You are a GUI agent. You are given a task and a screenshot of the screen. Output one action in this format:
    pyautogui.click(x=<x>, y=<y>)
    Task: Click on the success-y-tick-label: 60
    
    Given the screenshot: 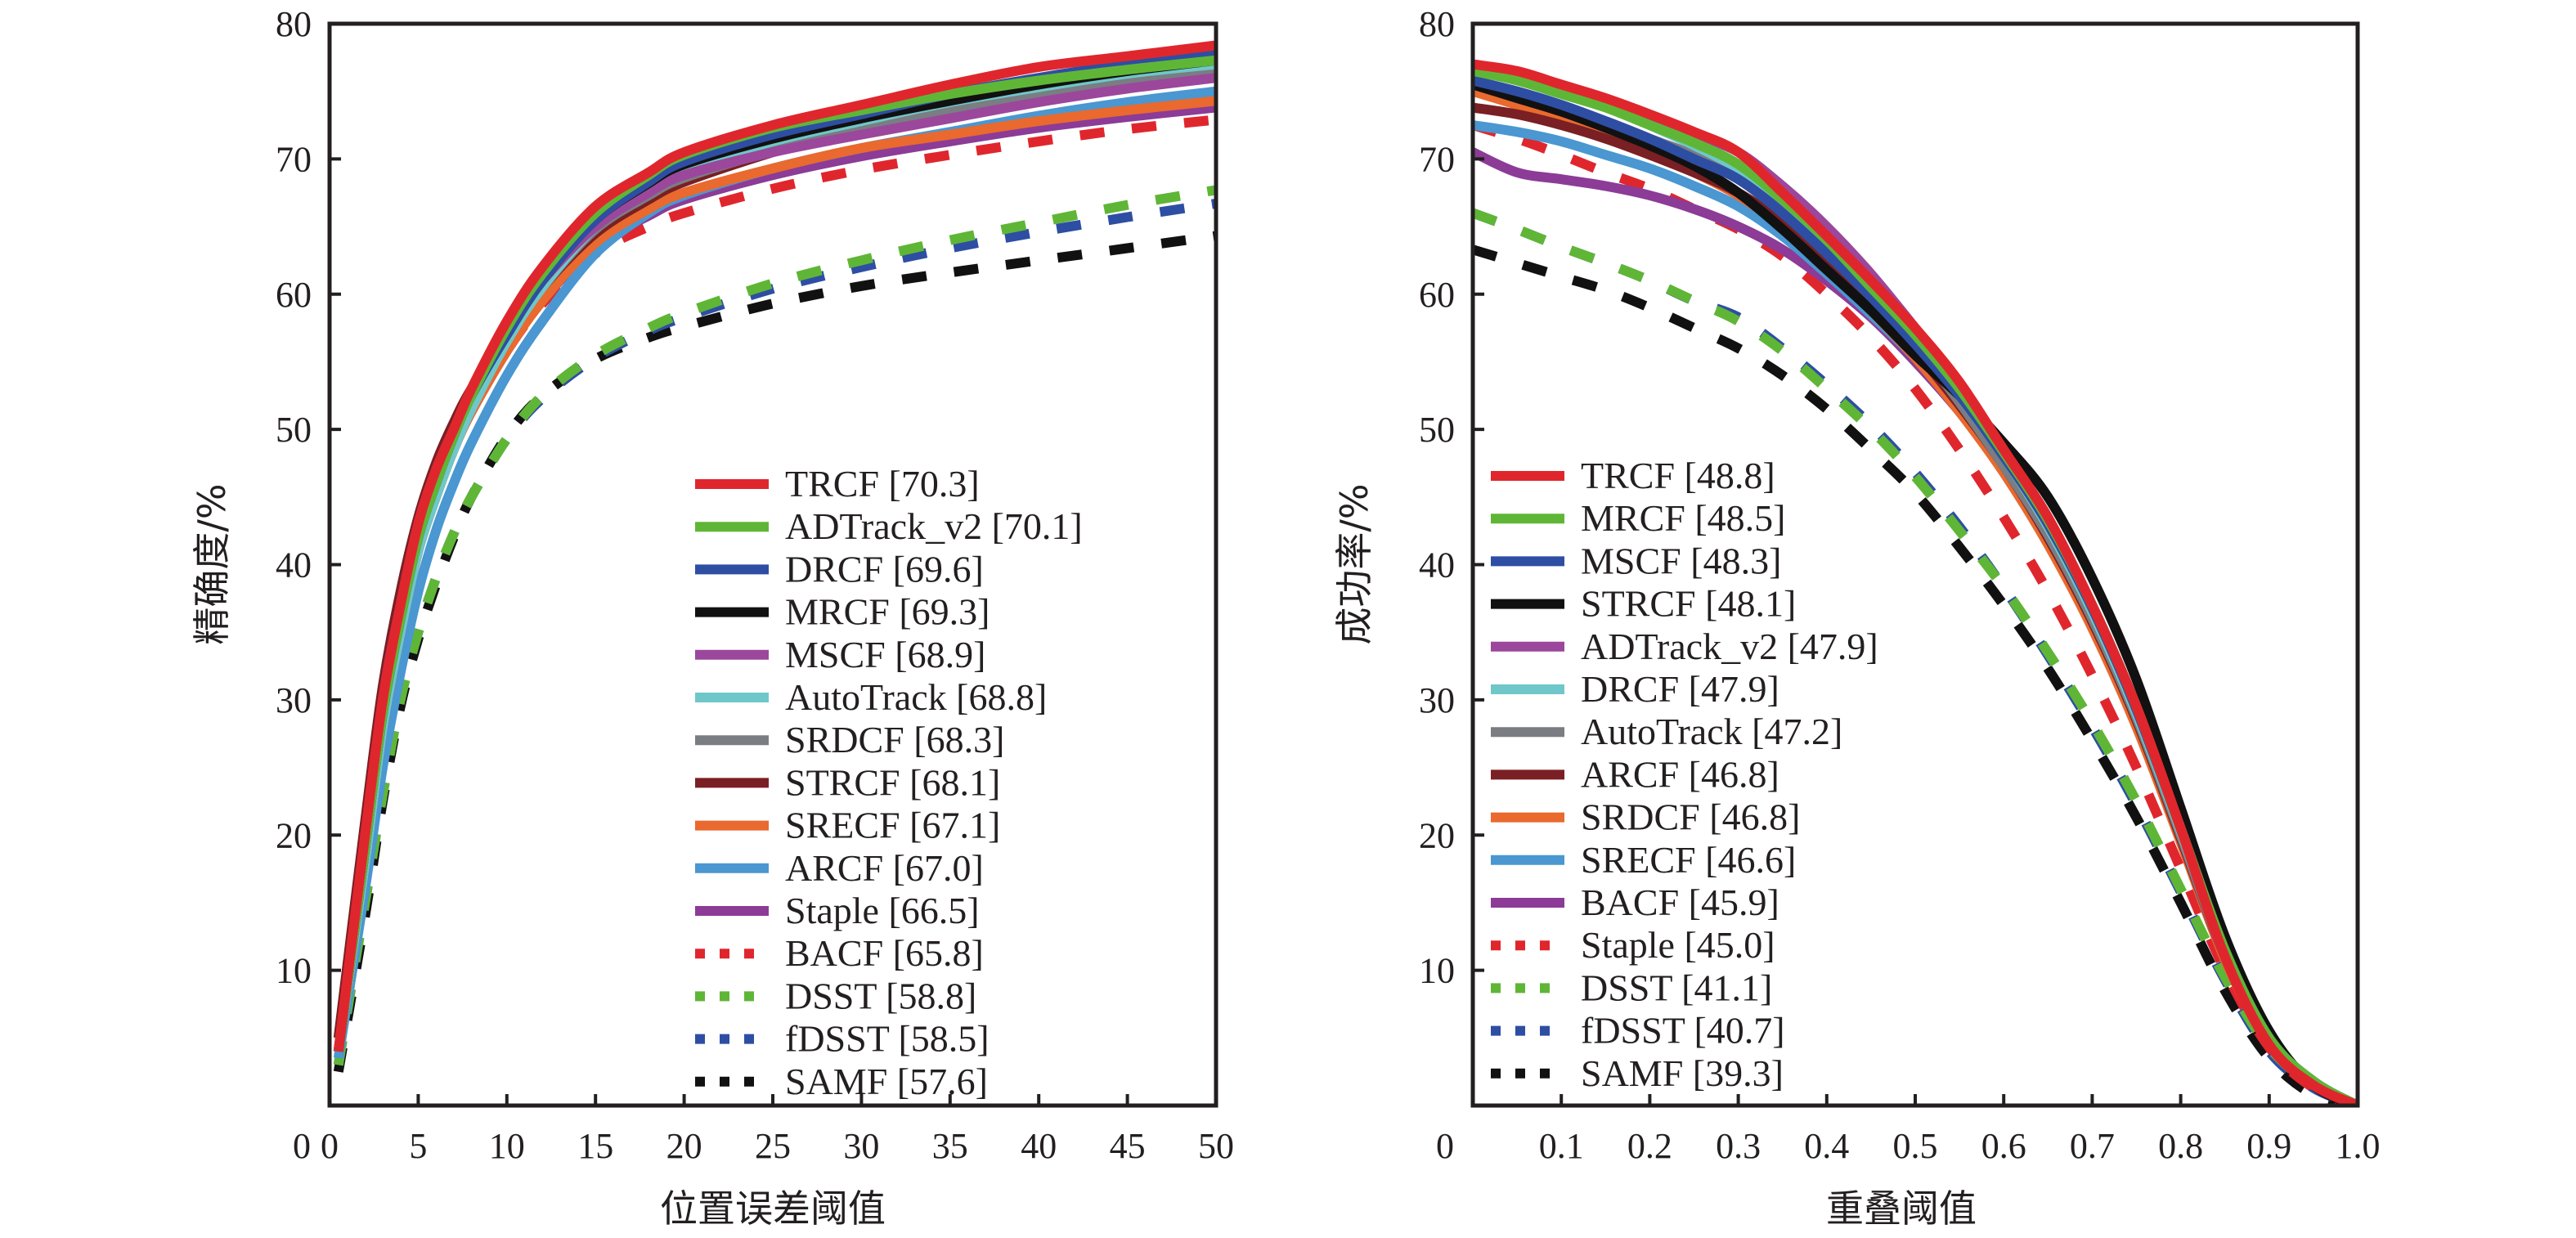 What is the action you would take?
    pyautogui.click(x=1437, y=295)
    